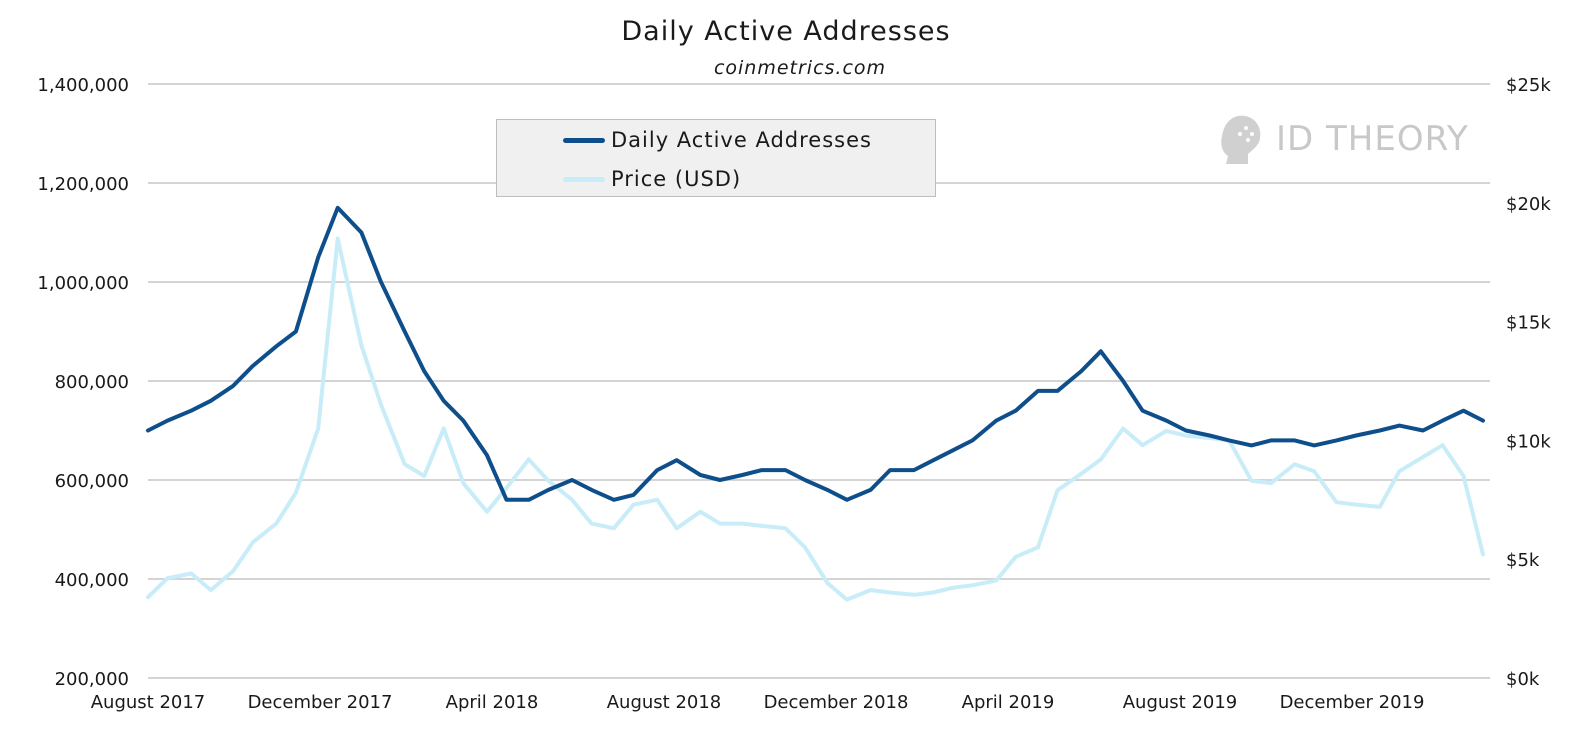 This screenshot has width=1572, height=742. What do you see at coordinates (148, 702) in the screenshot?
I see `x-tick-label: August 2017` at bounding box center [148, 702].